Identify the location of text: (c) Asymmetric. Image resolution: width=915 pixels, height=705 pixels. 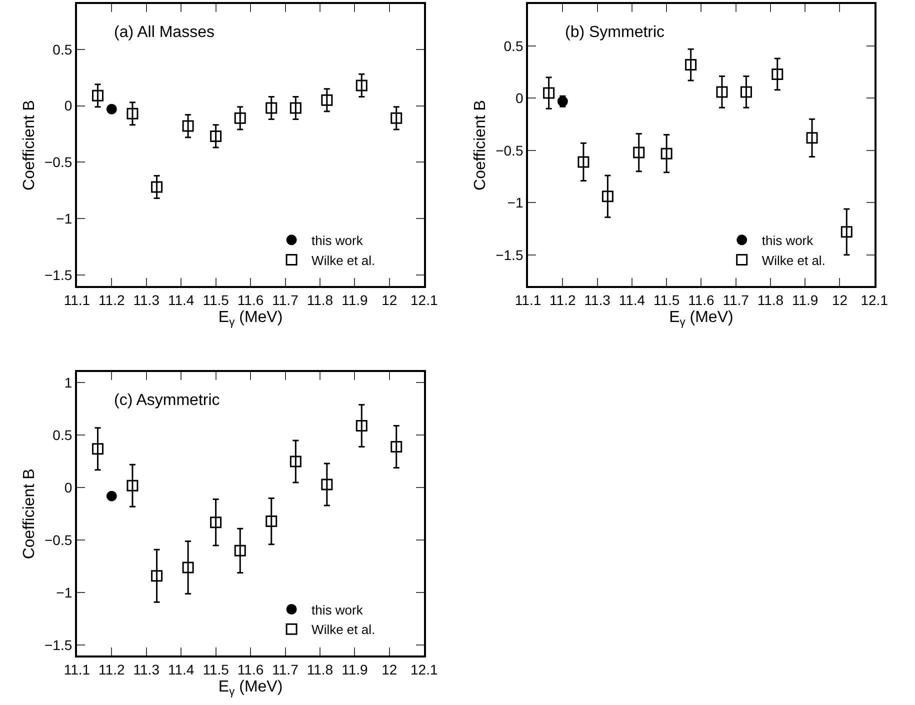
(167, 400).